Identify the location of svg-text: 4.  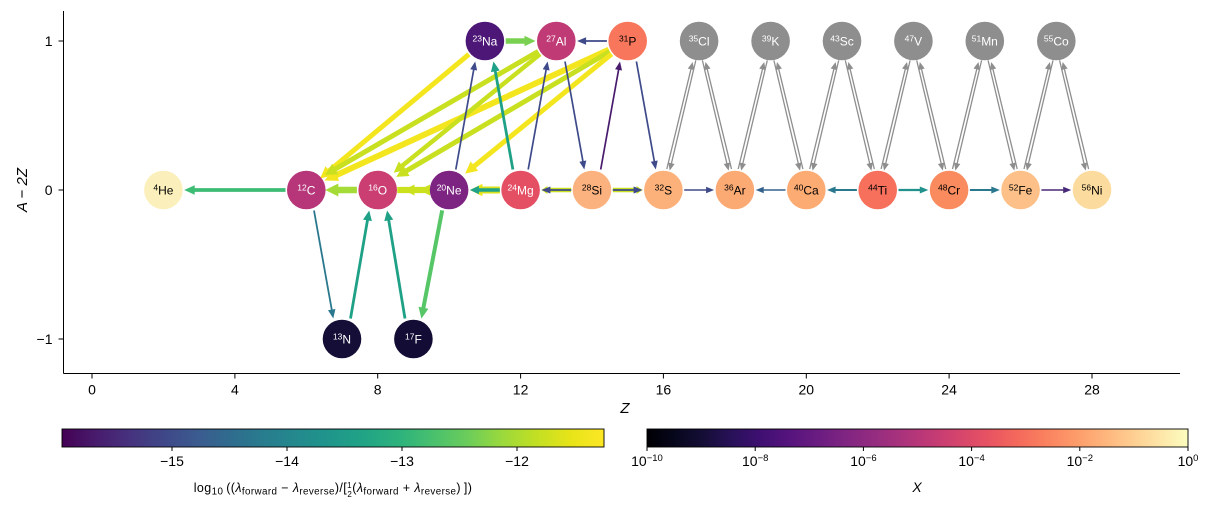
(235, 390).